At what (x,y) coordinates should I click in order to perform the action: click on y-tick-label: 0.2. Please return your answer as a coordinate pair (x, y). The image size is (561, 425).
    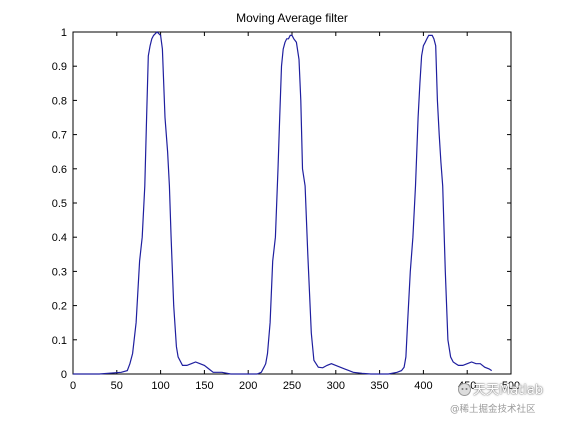
    Looking at the image, I should click on (59, 307).